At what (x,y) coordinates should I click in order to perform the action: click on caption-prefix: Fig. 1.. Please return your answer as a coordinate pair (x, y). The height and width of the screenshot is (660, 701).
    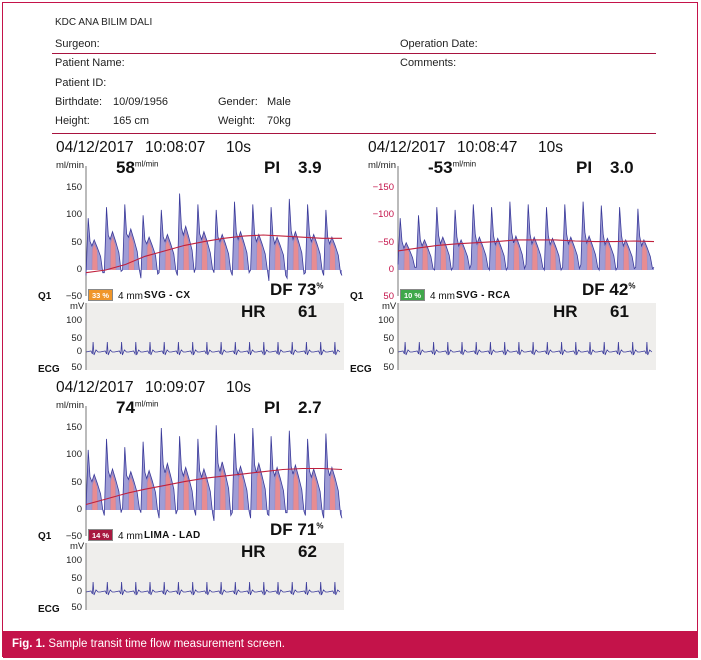
    Looking at the image, I should click on (29, 644).